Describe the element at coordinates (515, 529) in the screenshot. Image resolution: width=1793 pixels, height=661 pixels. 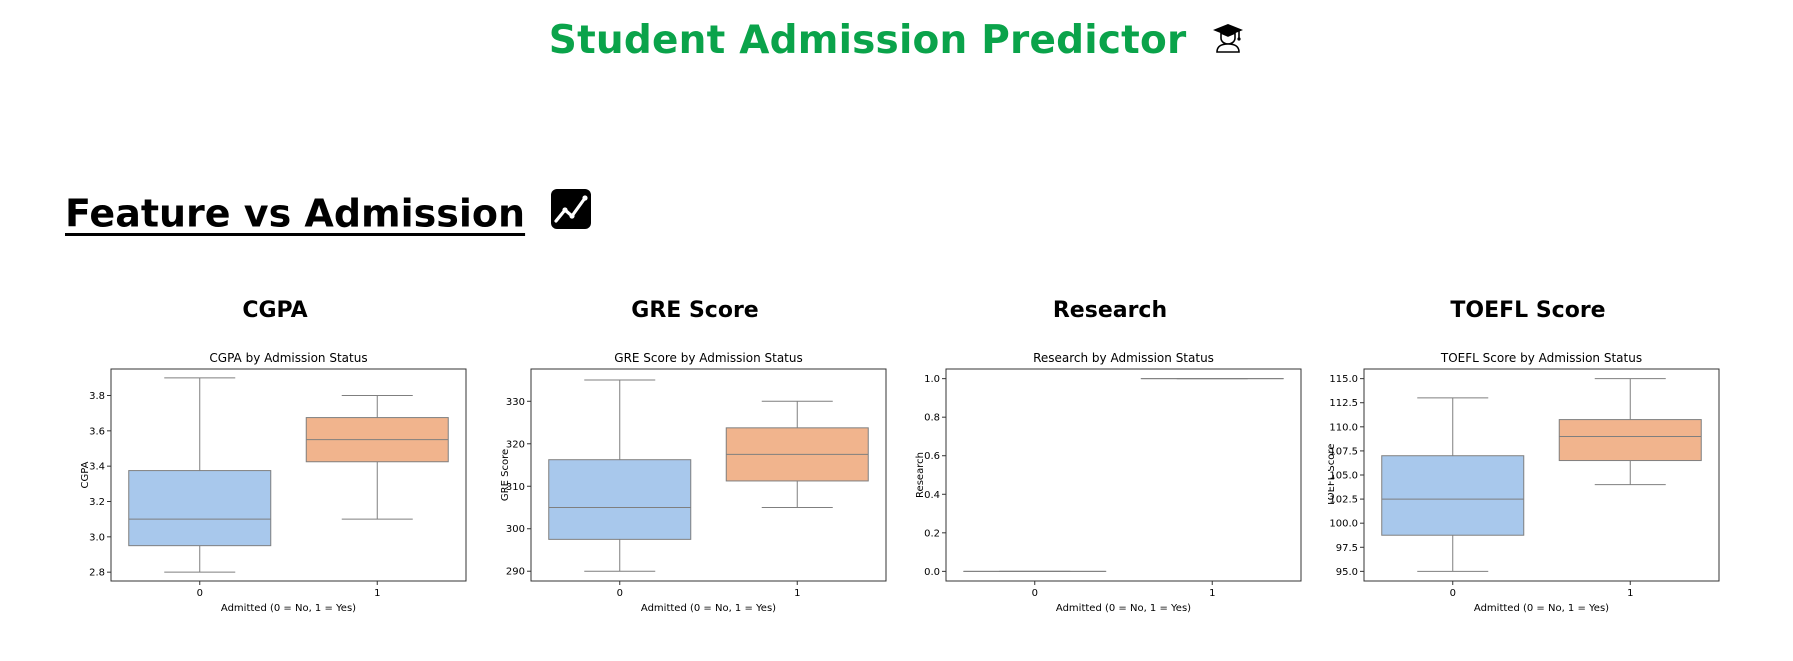
I see `y-tick-label: 300` at that location.